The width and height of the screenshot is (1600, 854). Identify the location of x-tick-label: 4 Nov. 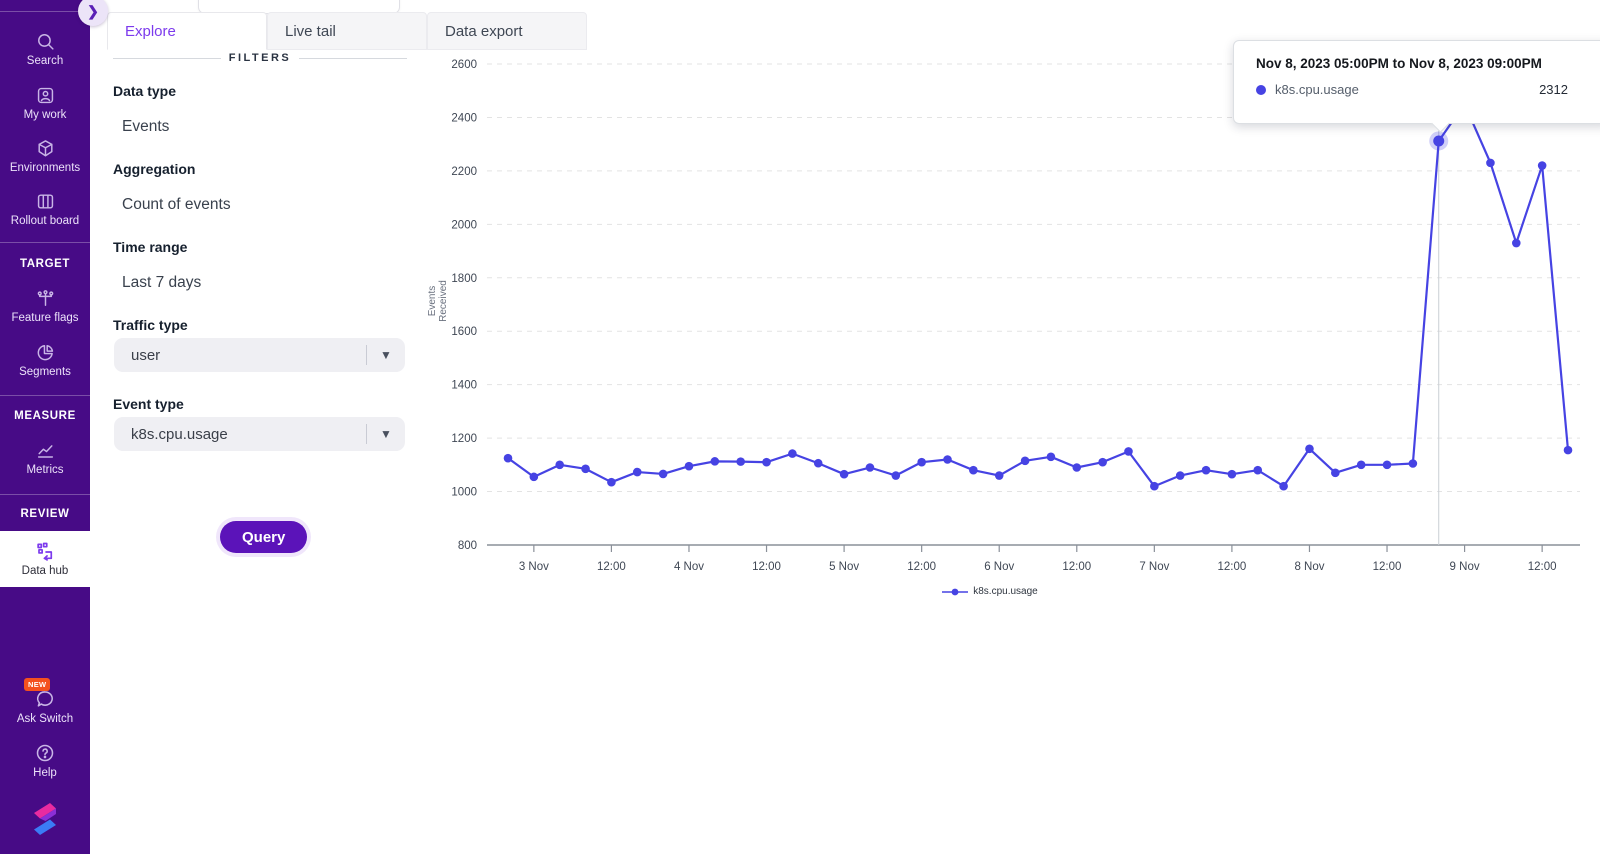
(689, 567).